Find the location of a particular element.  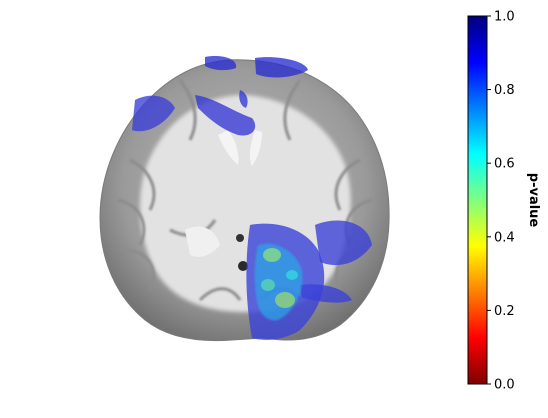

colorbar-ticks: 0.0 0.2 0.4 0.6 0.8 1.0 is located at coordinates (501, 201).